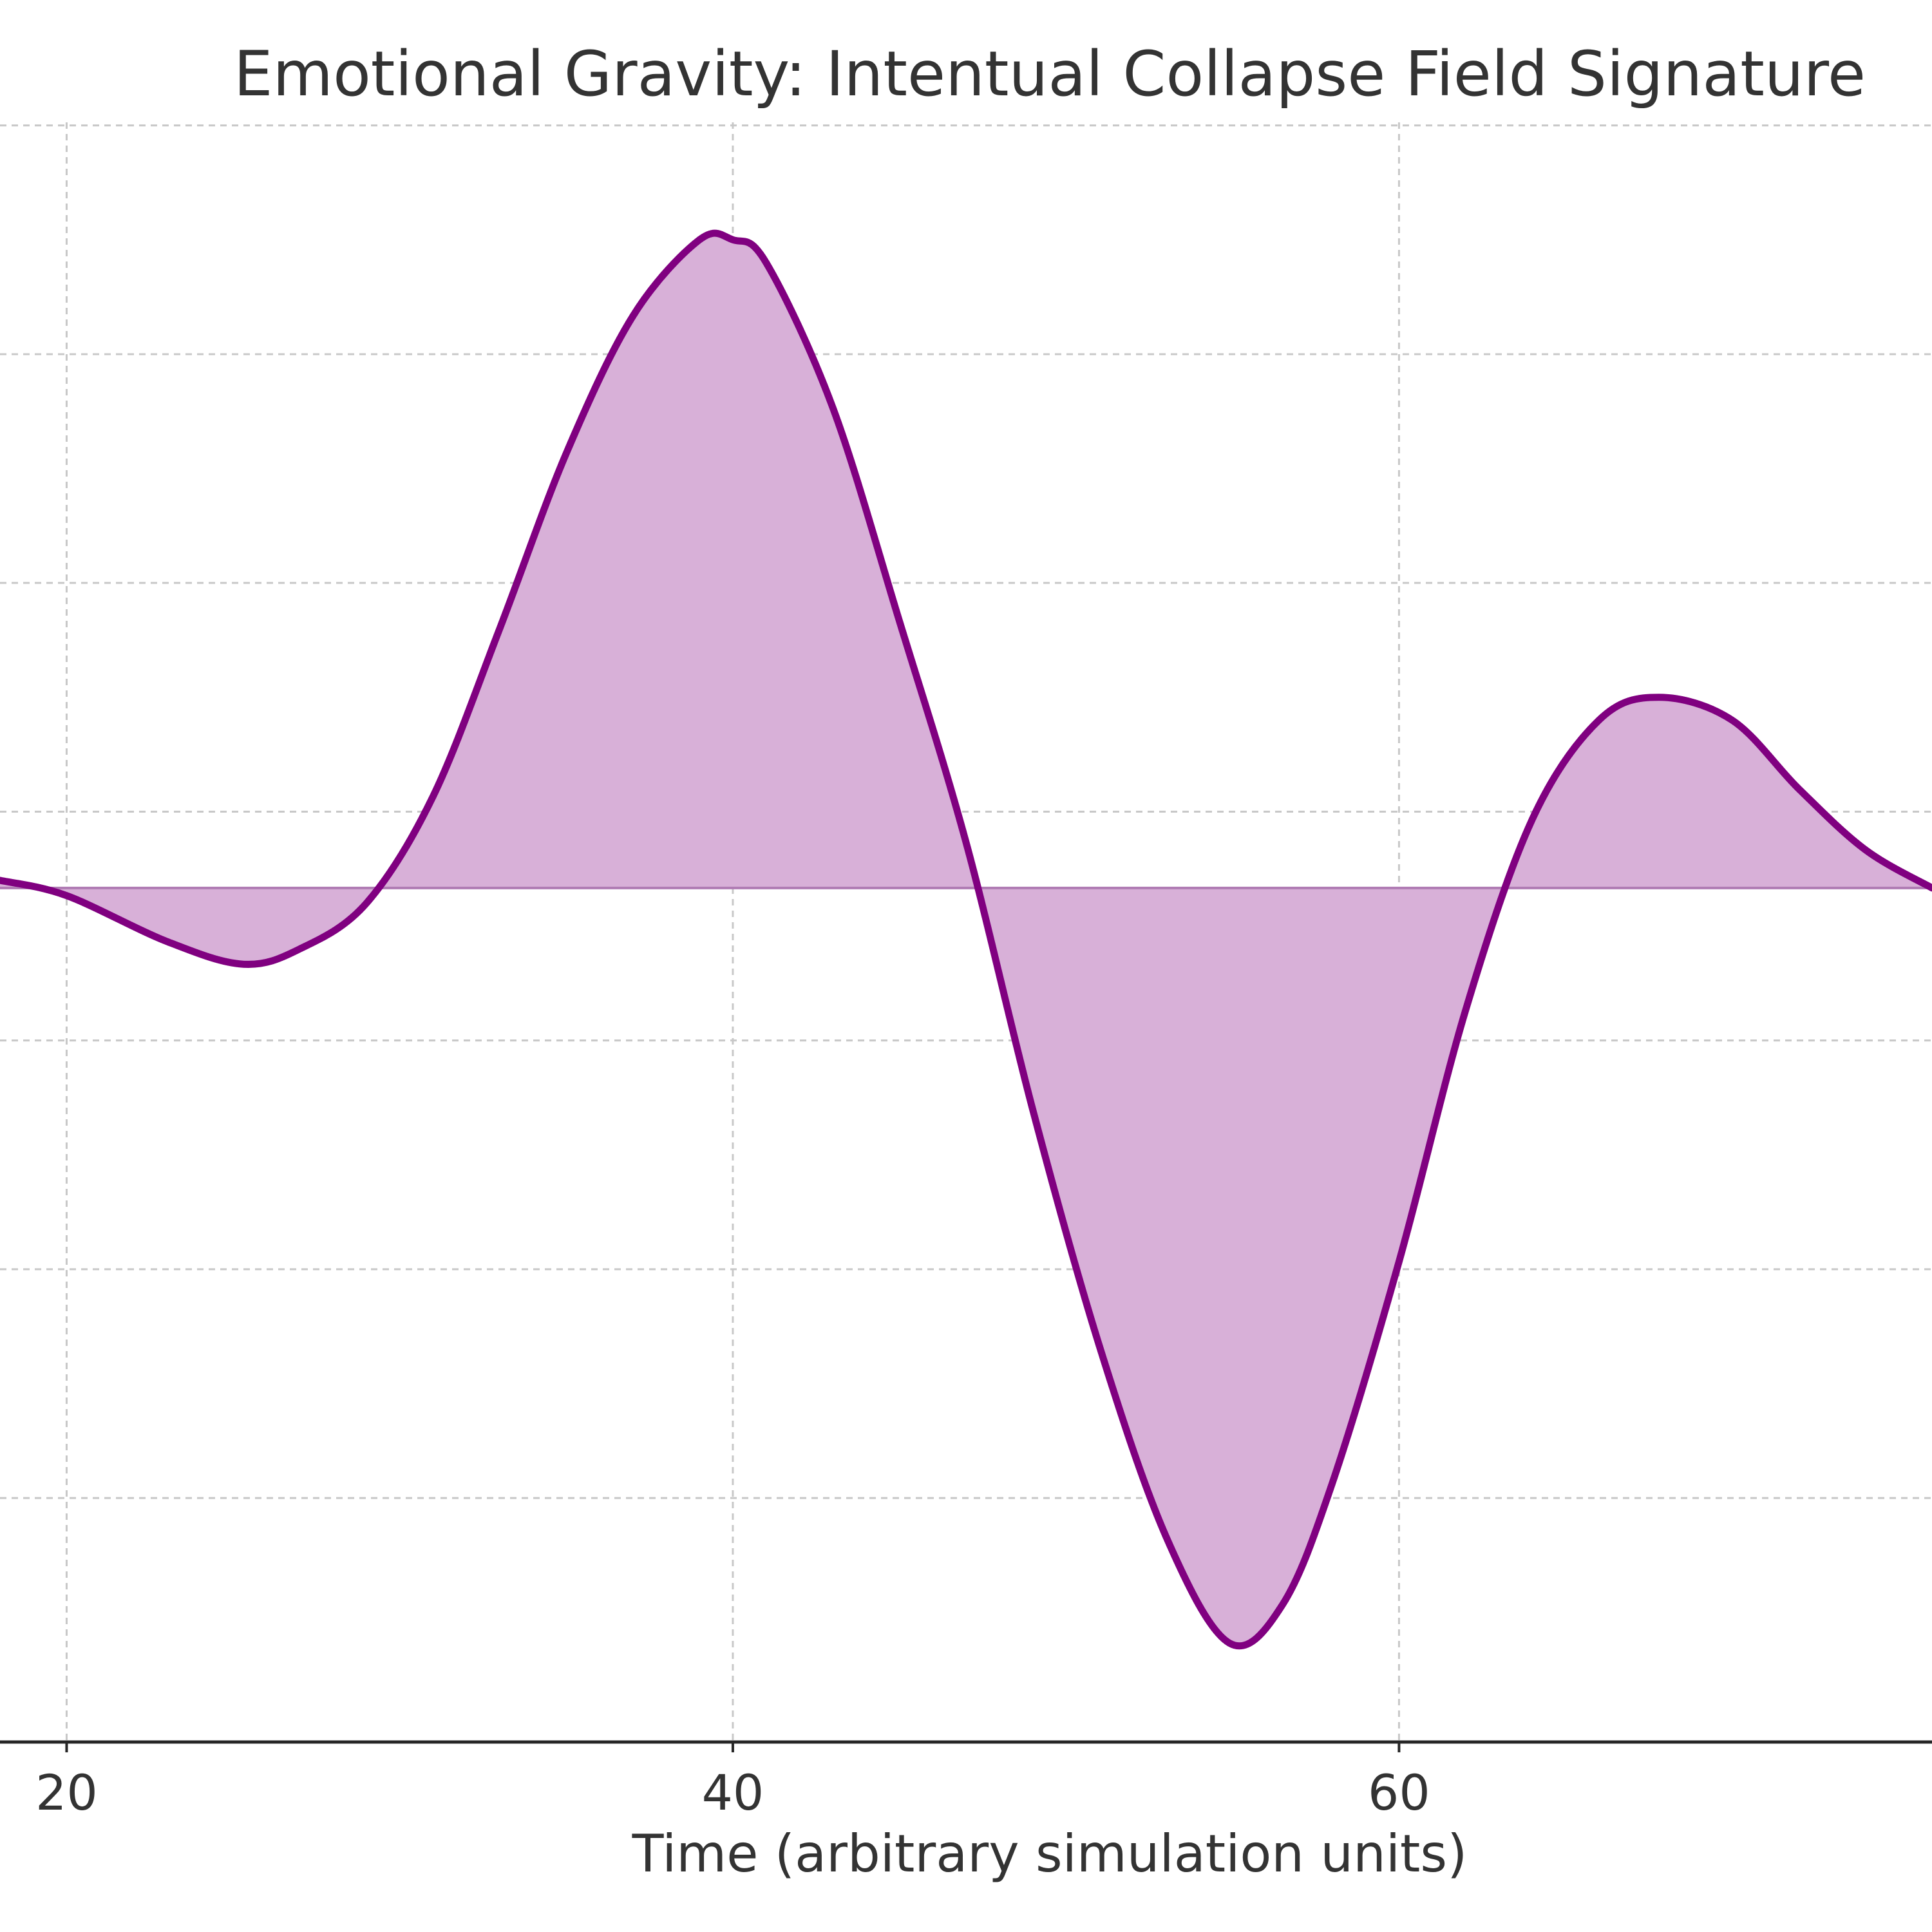 The height and width of the screenshot is (1932, 1932). I want to click on x-tick-label: 20, so click(66, 1793).